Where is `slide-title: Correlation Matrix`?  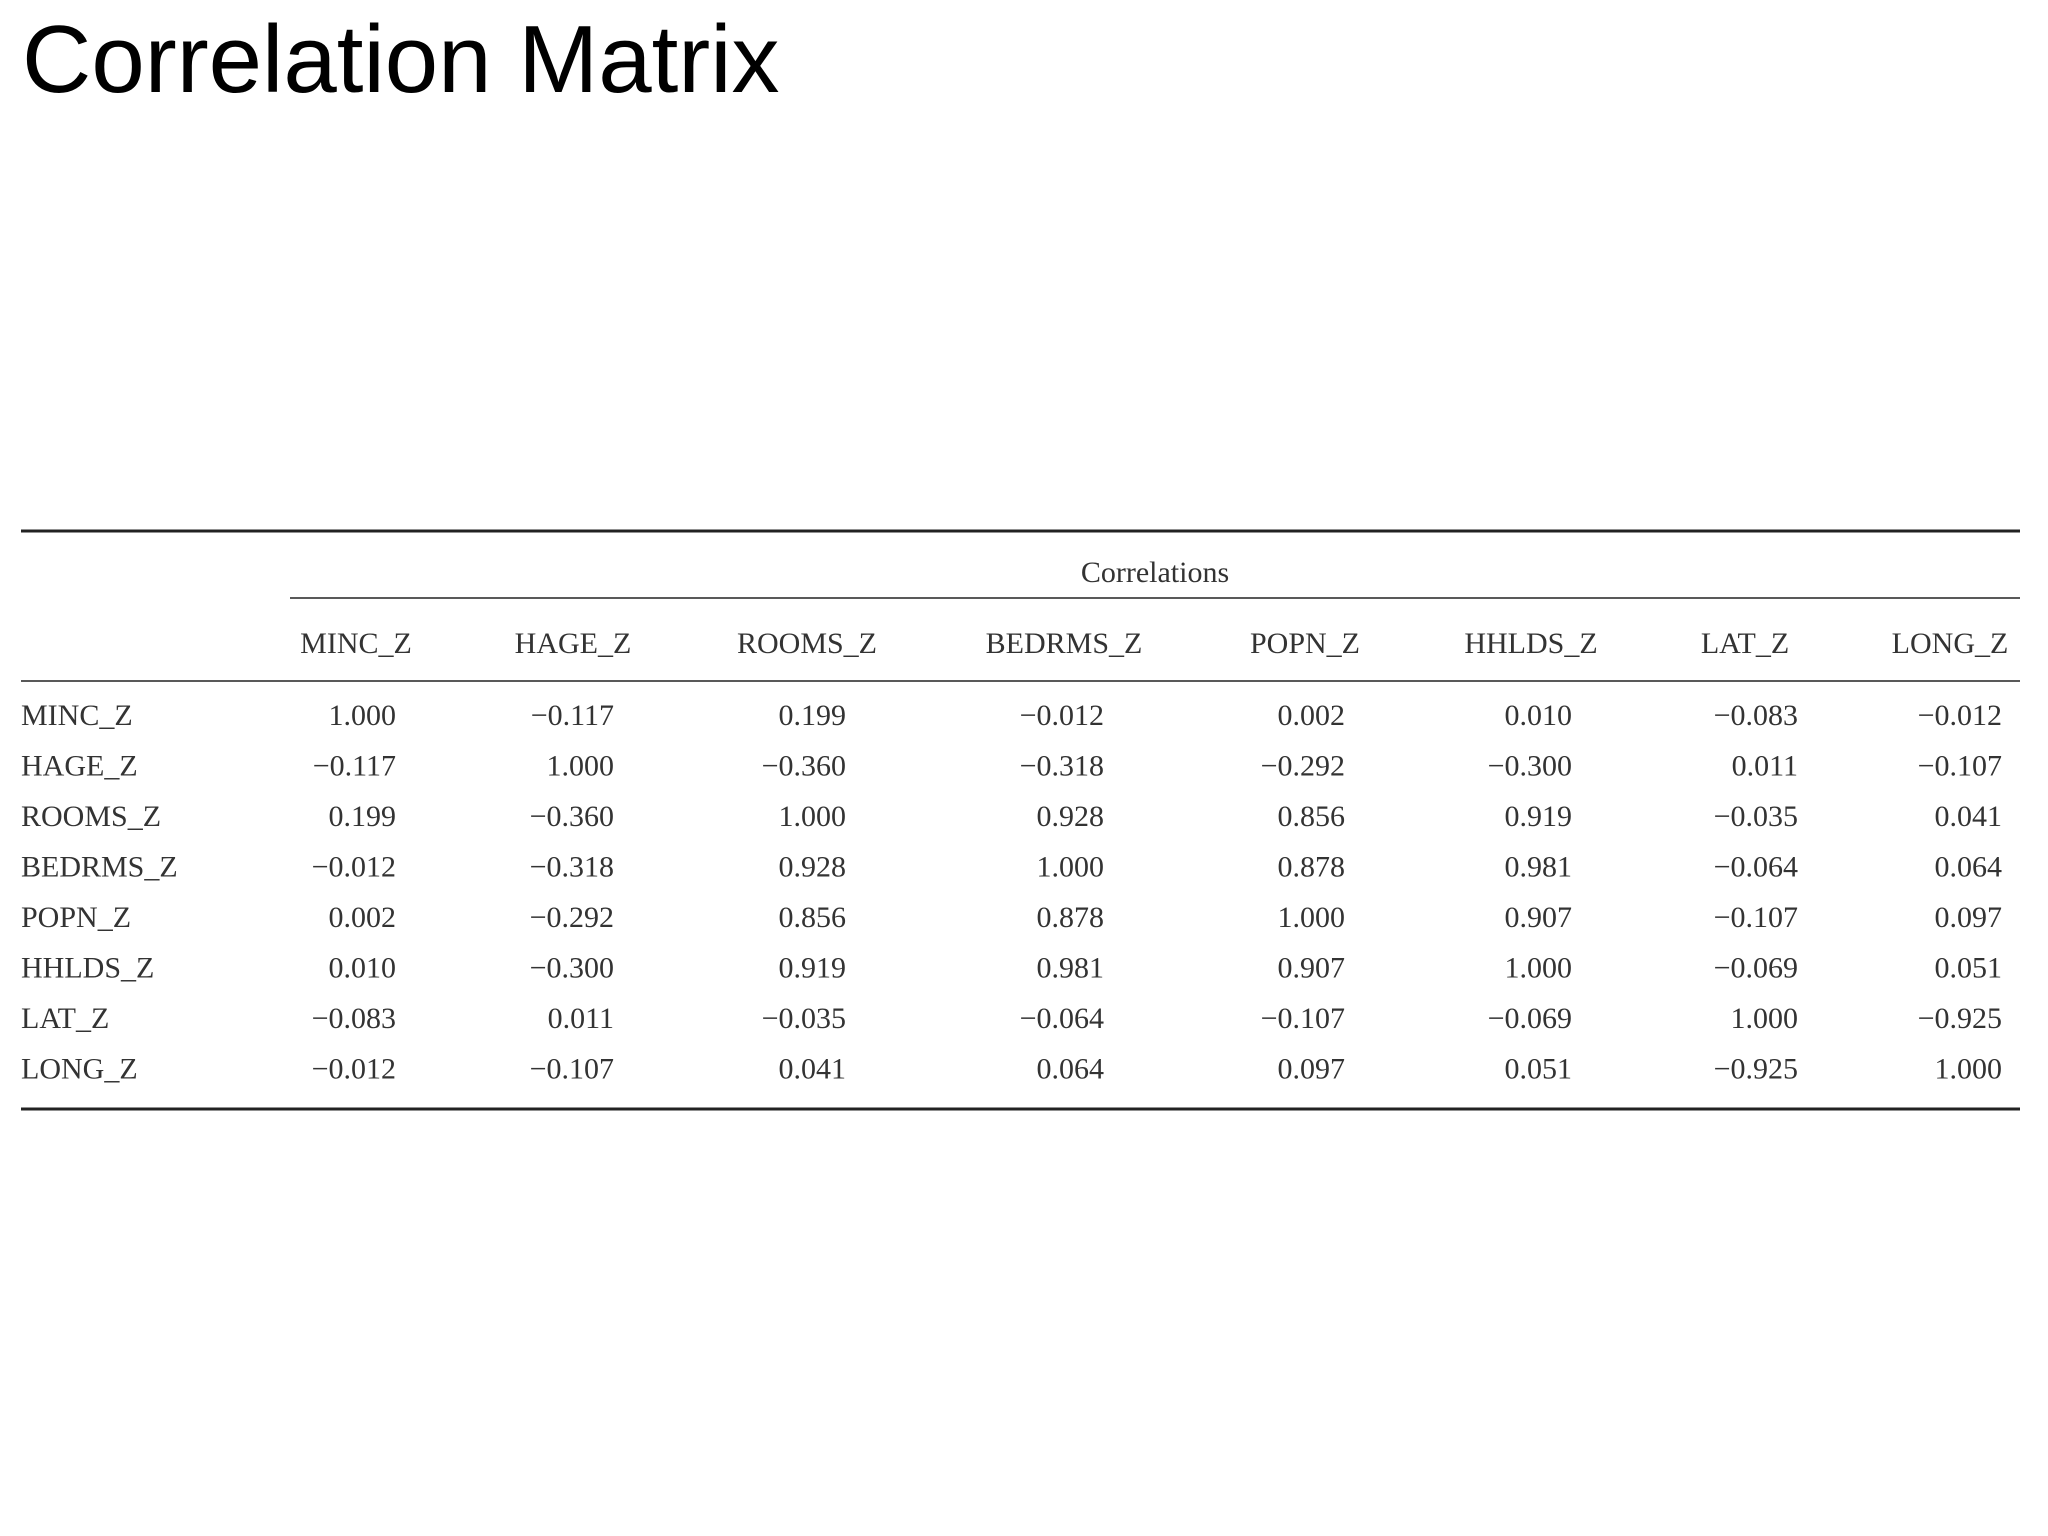 slide-title: Correlation Matrix is located at coordinates (401, 59).